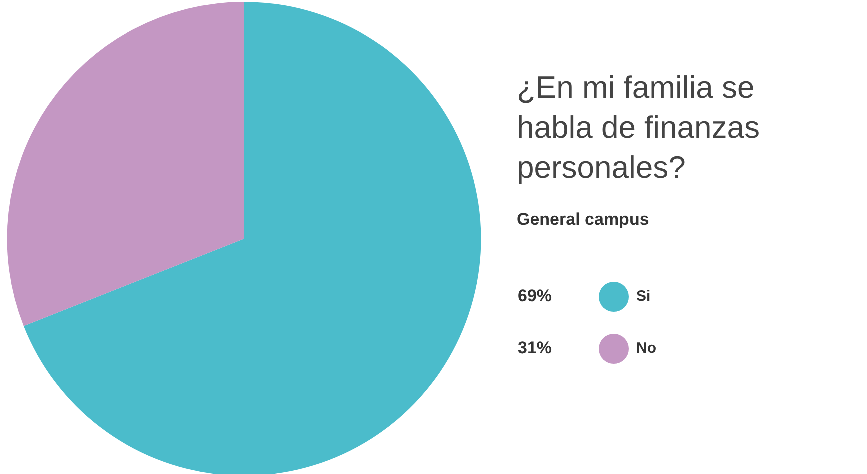  Describe the element at coordinates (583, 220) in the screenshot. I see `text: General campus` at that location.